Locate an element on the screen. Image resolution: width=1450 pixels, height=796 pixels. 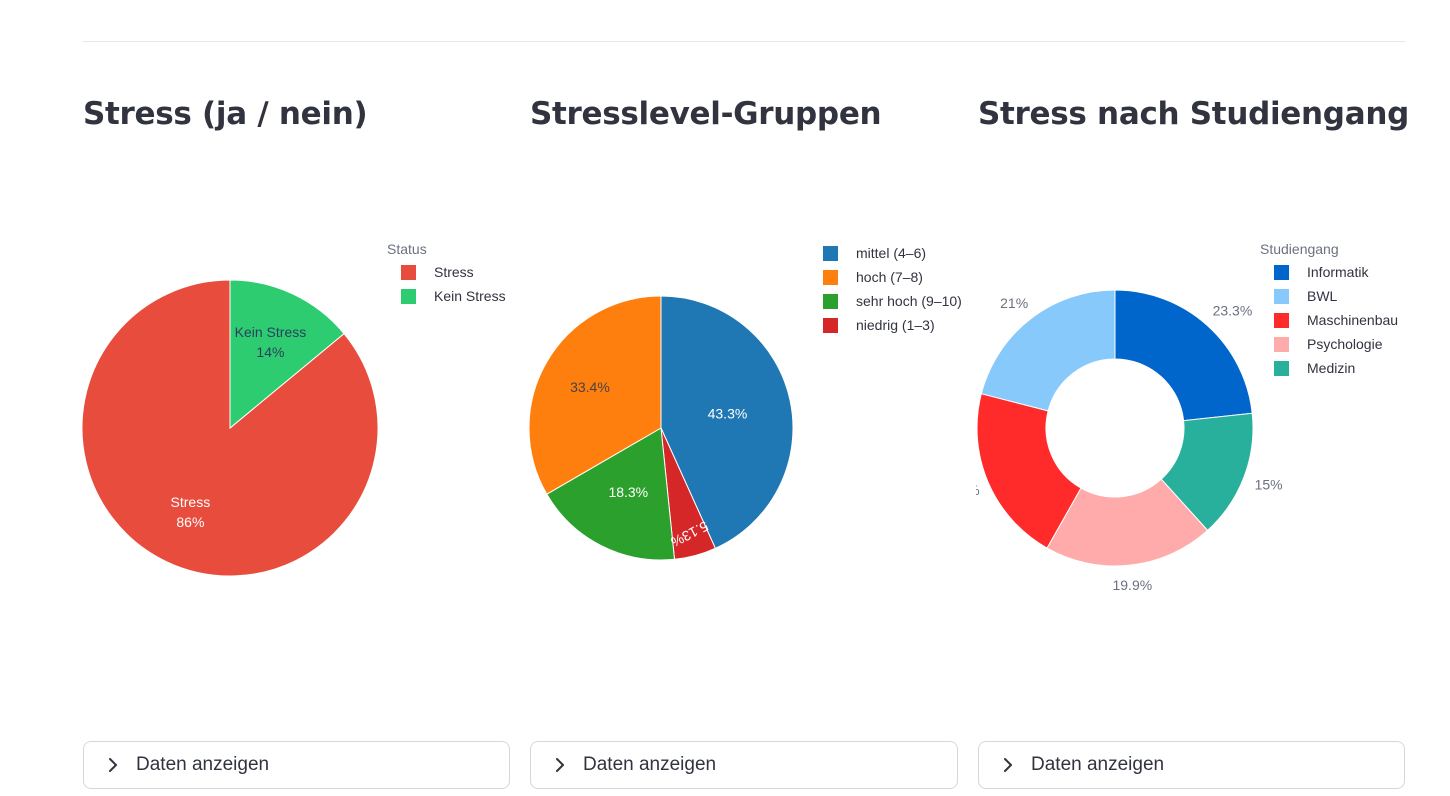
slice-mittel is located at coordinates (727, 422).